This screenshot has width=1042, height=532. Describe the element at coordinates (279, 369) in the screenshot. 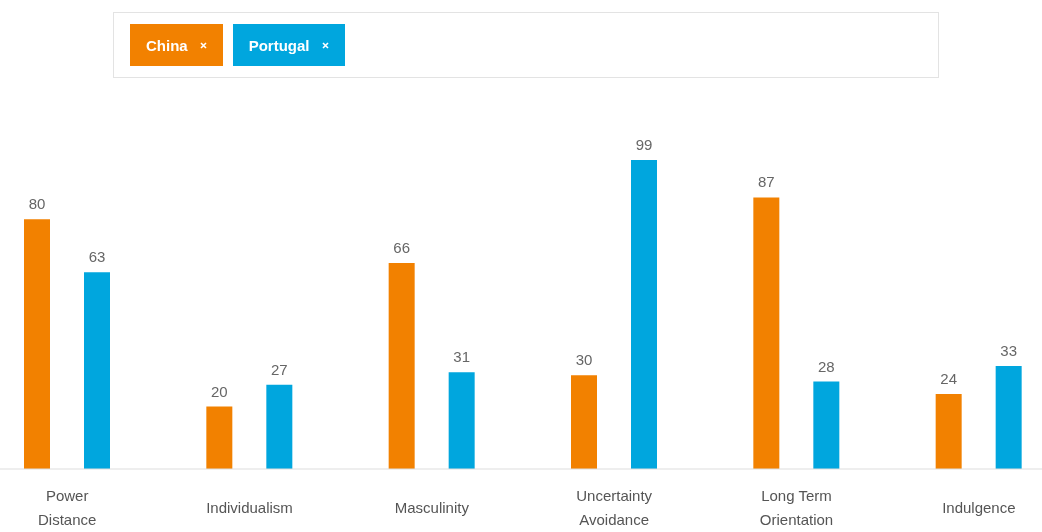

I see `data-label: 27` at that location.